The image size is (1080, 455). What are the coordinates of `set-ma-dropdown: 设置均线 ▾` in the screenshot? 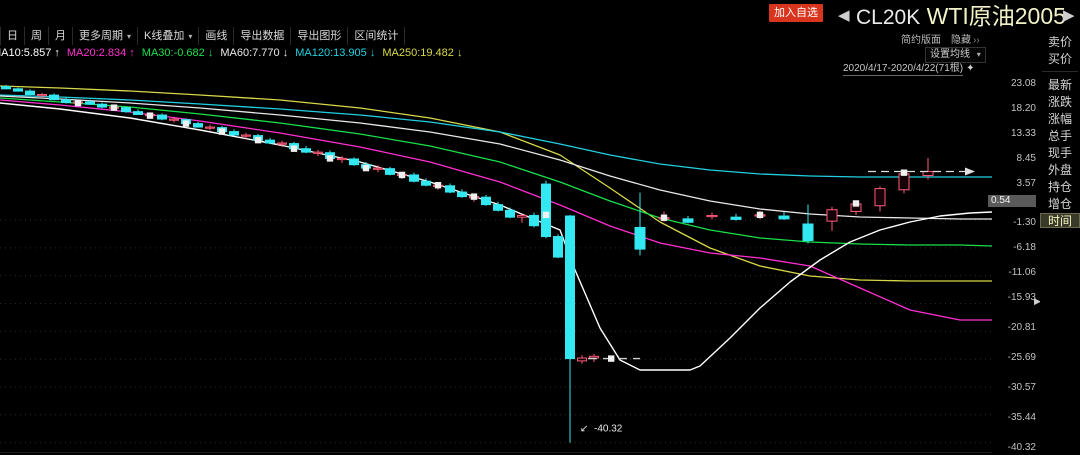 It's located at (955, 55).